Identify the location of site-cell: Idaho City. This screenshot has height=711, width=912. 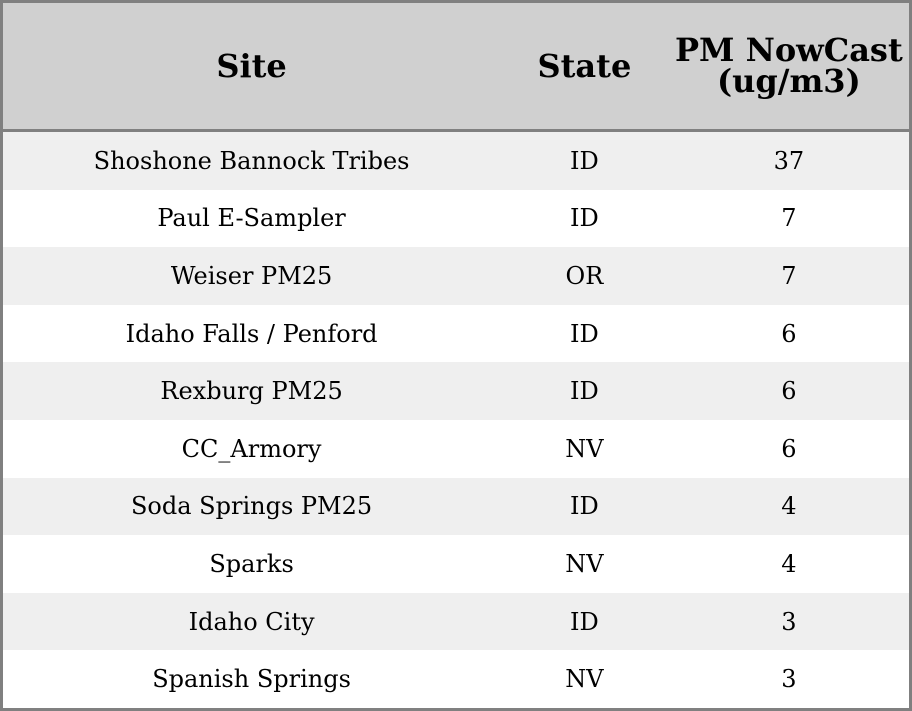
(251, 621).